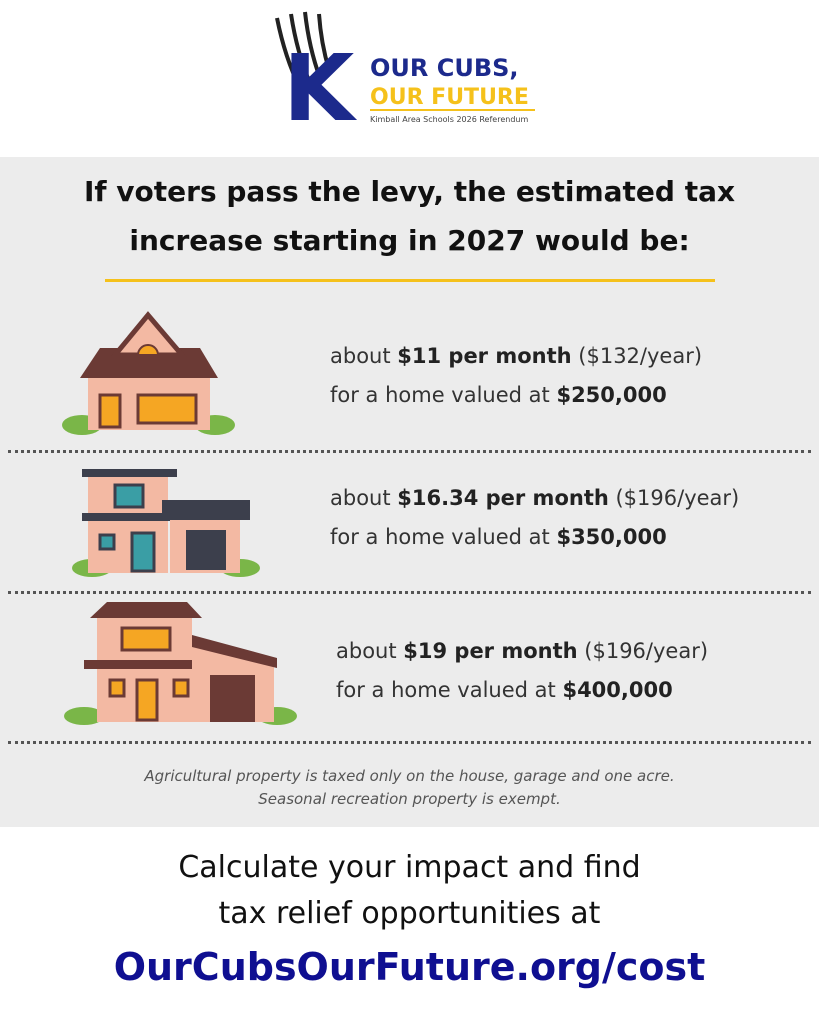  Describe the element at coordinates (320, 81) in the screenshot. I see `logo-letter: K` at that location.